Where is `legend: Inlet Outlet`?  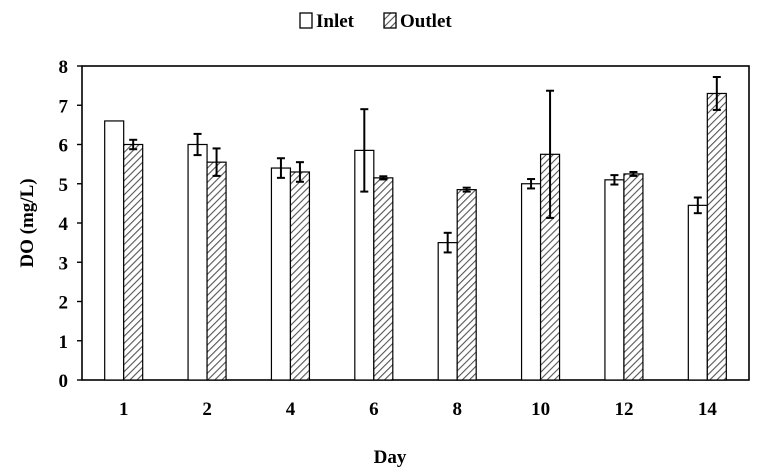 legend: Inlet Outlet is located at coordinates (375, 21).